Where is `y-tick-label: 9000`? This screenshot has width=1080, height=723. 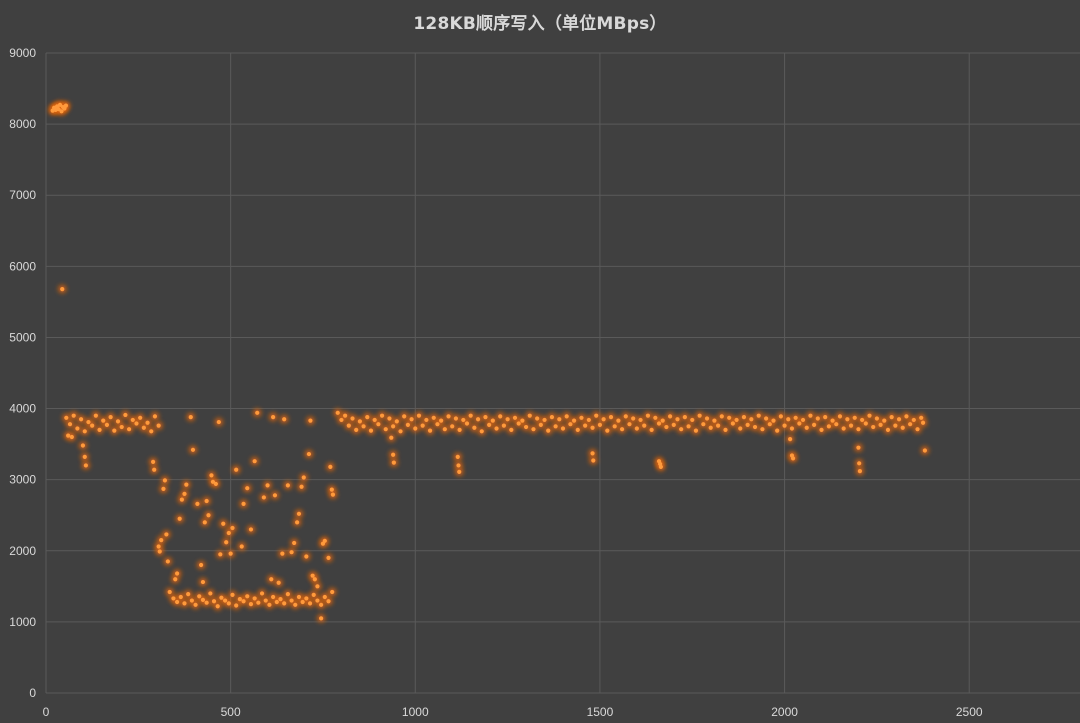
y-tick-label: 9000 is located at coordinates (22, 53).